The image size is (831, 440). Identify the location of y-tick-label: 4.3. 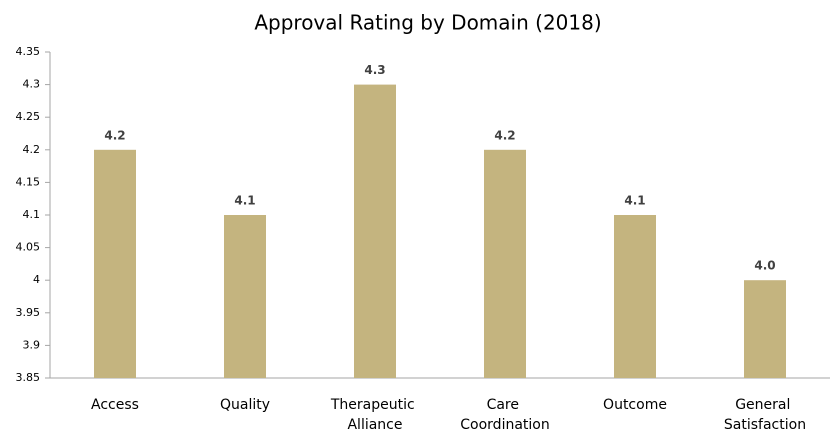
(32, 84).